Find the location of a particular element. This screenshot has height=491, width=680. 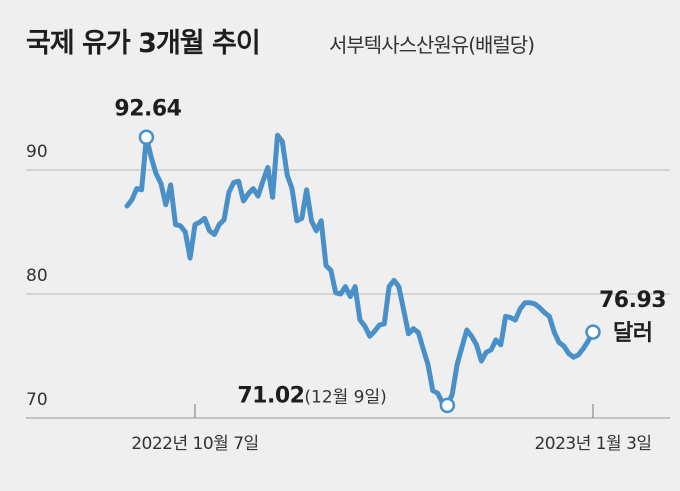

annotation-high-value: 92.64 is located at coordinates (147, 108).